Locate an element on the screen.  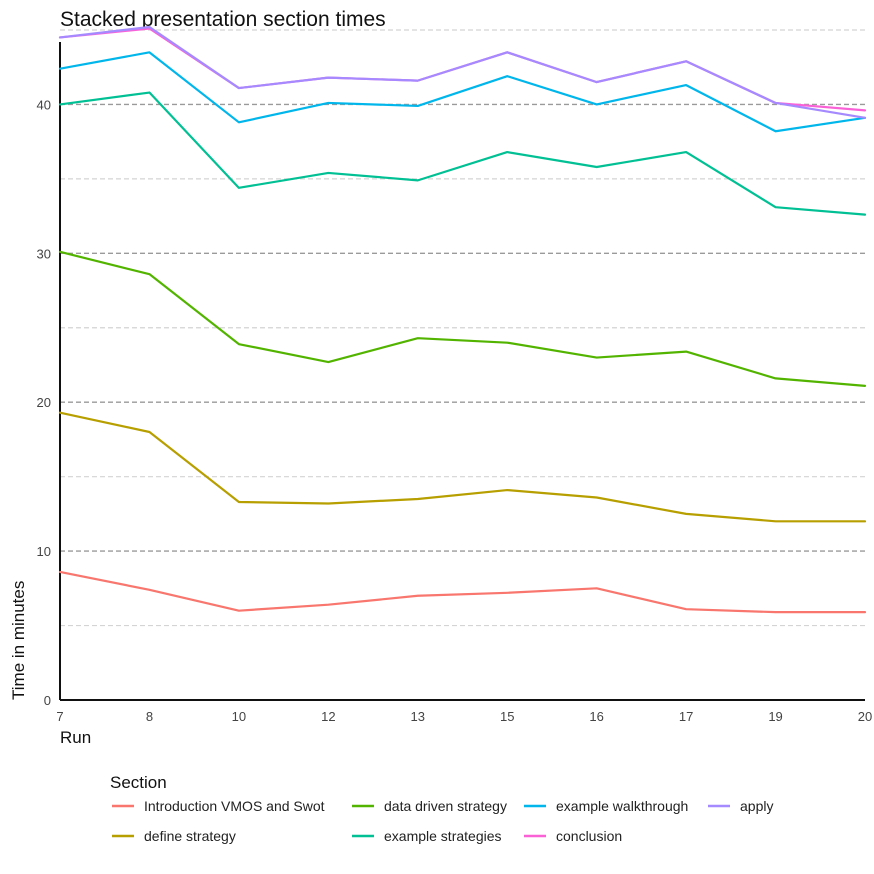
series-line-data-driven-strategy is located at coordinates (462, 318).